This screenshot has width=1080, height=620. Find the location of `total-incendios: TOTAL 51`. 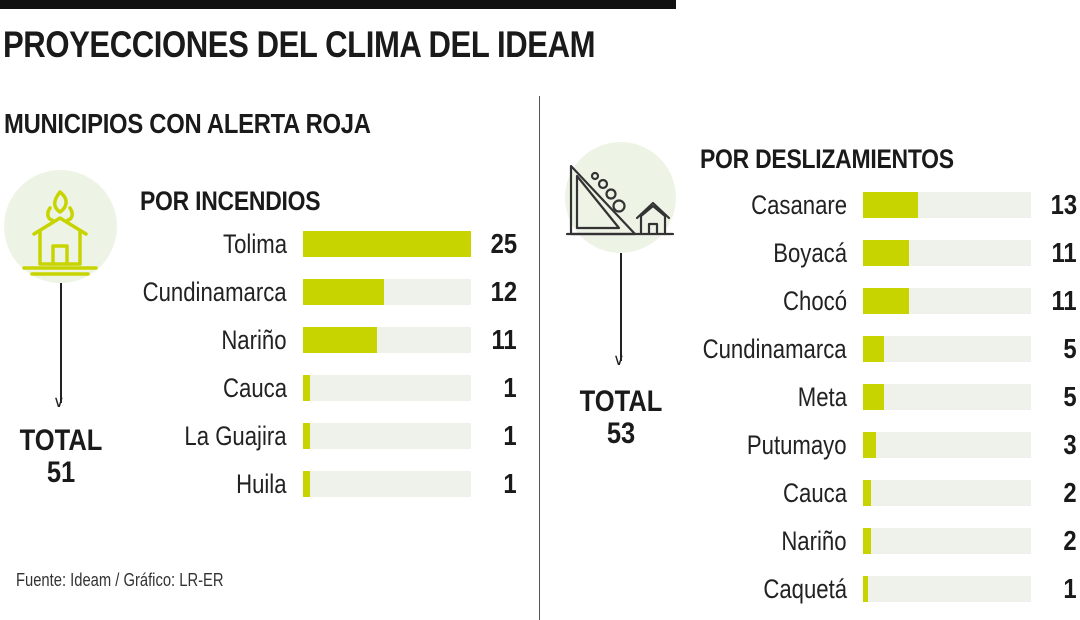

total-incendios: TOTAL 51 is located at coordinates (61, 457).